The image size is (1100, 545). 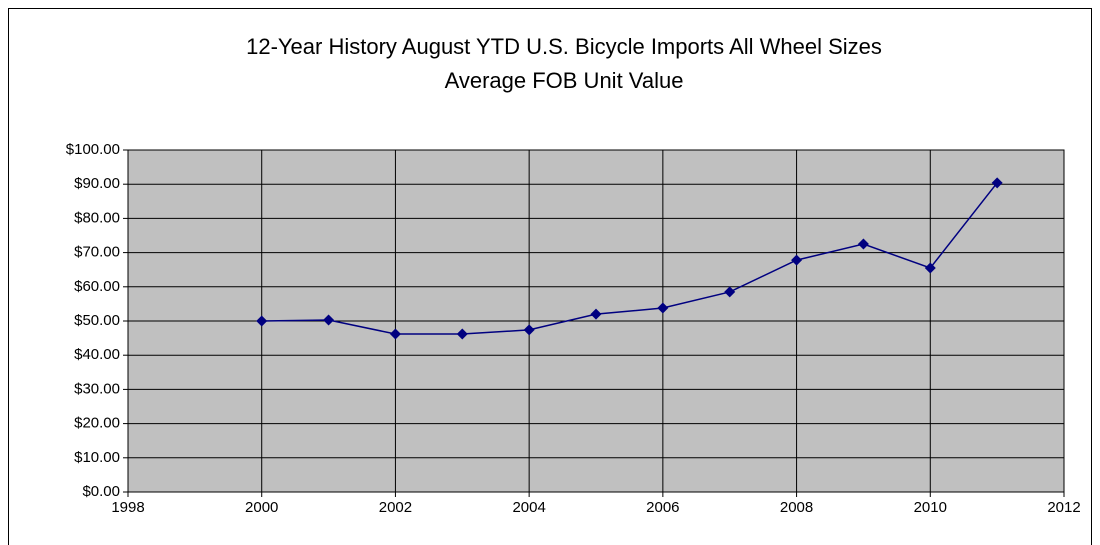 I want to click on y-tick-label: $30.00, so click(x=97, y=388).